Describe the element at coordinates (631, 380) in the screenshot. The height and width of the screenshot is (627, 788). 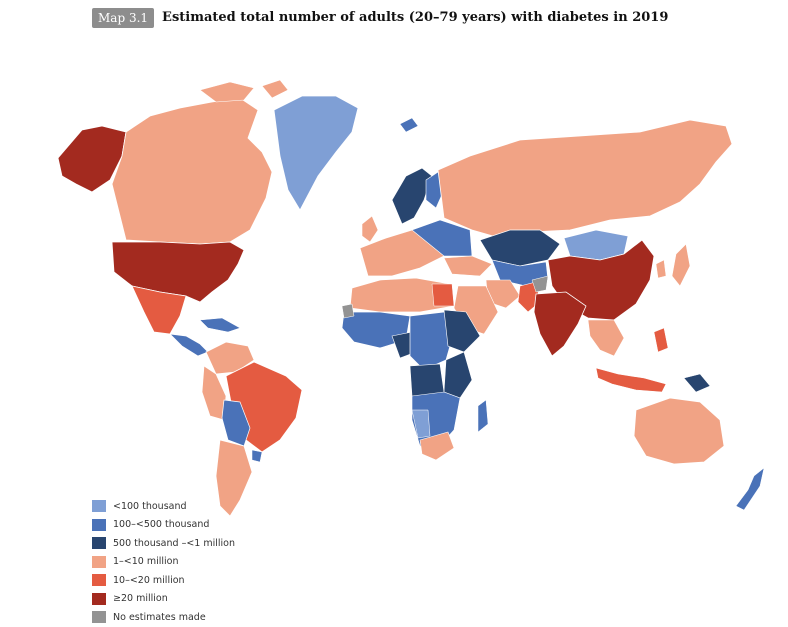
I see `region-indonesia` at that location.